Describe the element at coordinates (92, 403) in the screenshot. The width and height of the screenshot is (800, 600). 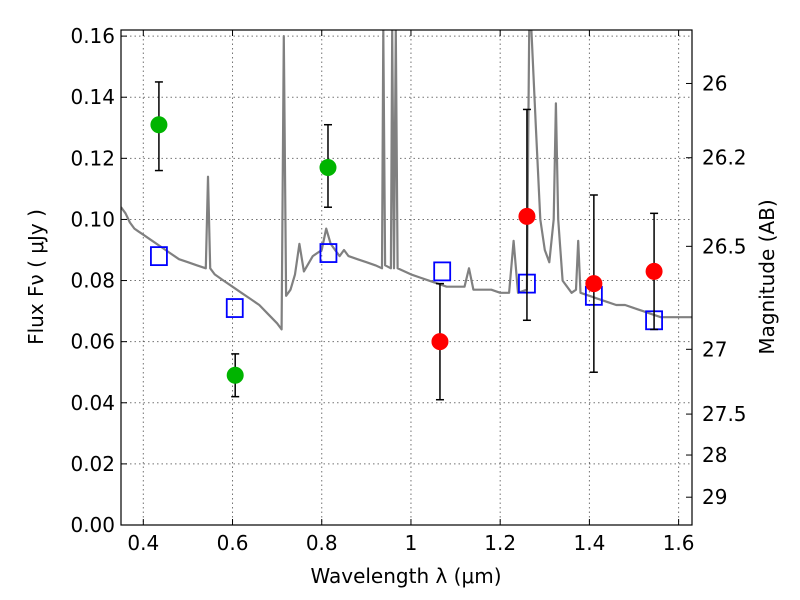
I see `y-tick-label: 0.04` at that location.